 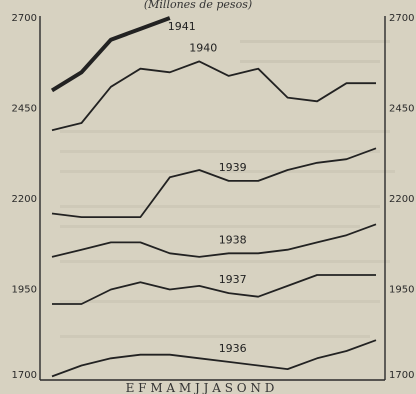 What do you see at coordinates (401, 18) in the screenshot?
I see `right-tick-label: 2700` at bounding box center [401, 18].